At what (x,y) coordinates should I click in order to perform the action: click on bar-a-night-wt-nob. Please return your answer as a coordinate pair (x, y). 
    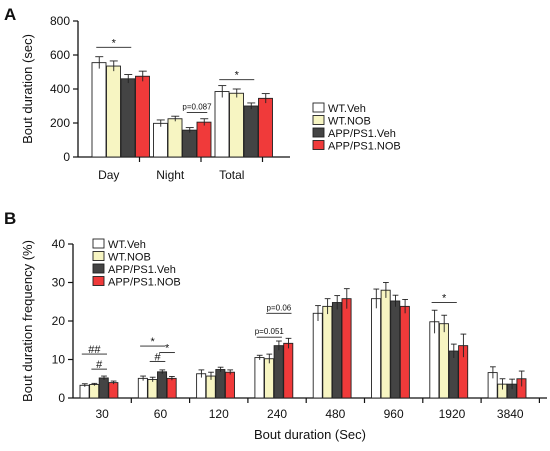
    Looking at the image, I should click on (175, 138).